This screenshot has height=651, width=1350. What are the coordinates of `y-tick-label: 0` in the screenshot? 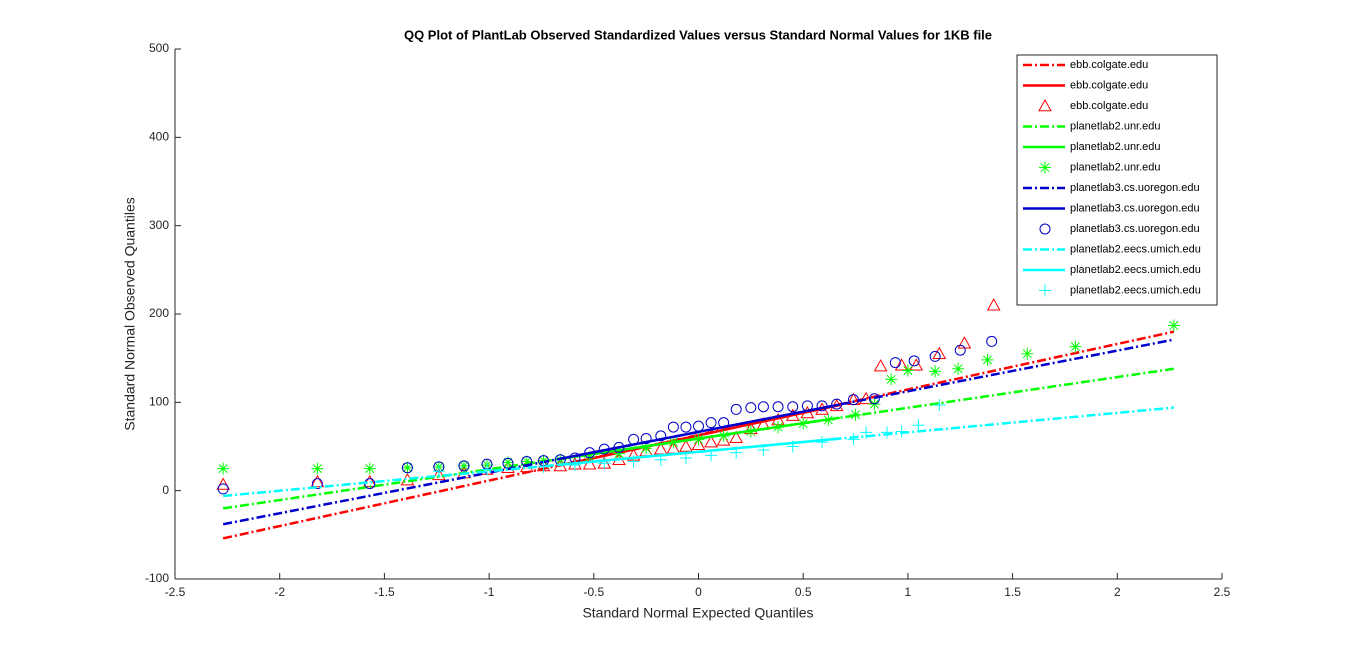 It's located at (165, 490).